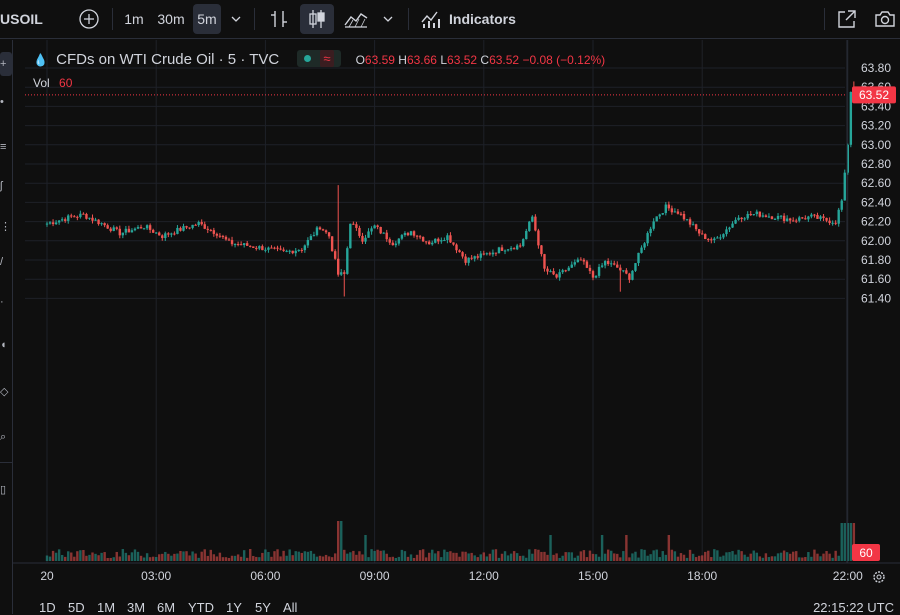 The image size is (900, 615). I want to click on time-axis: 20 03:00 06:00 09:00 12:00 15:00 18:00 22:00, so click(451, 576).